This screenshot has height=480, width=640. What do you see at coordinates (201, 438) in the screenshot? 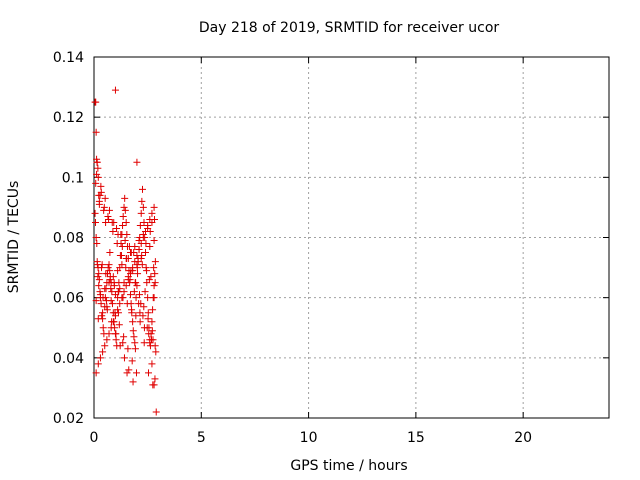
I see `x-tick-label: 5` at bounding box center [201, 438].